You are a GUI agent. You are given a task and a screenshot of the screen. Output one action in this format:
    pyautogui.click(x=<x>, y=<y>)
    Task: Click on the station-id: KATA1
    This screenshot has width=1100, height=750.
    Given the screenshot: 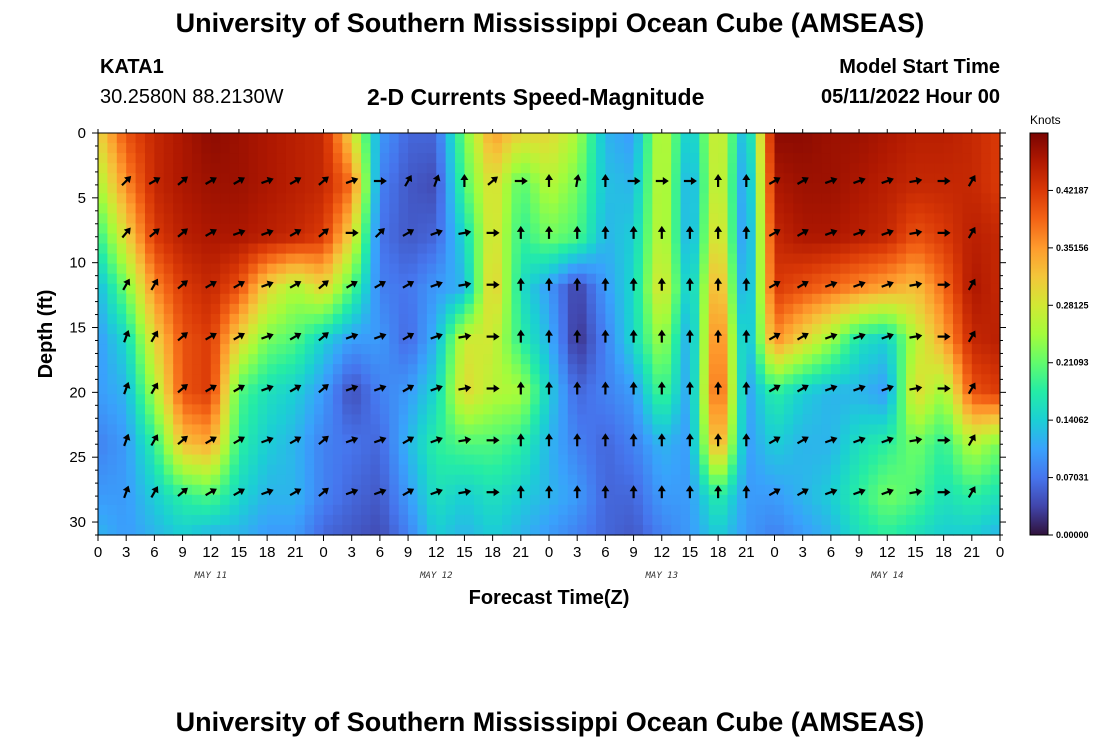 What is the action you would take?
    pyautogui.click(x=132, y=67)
    